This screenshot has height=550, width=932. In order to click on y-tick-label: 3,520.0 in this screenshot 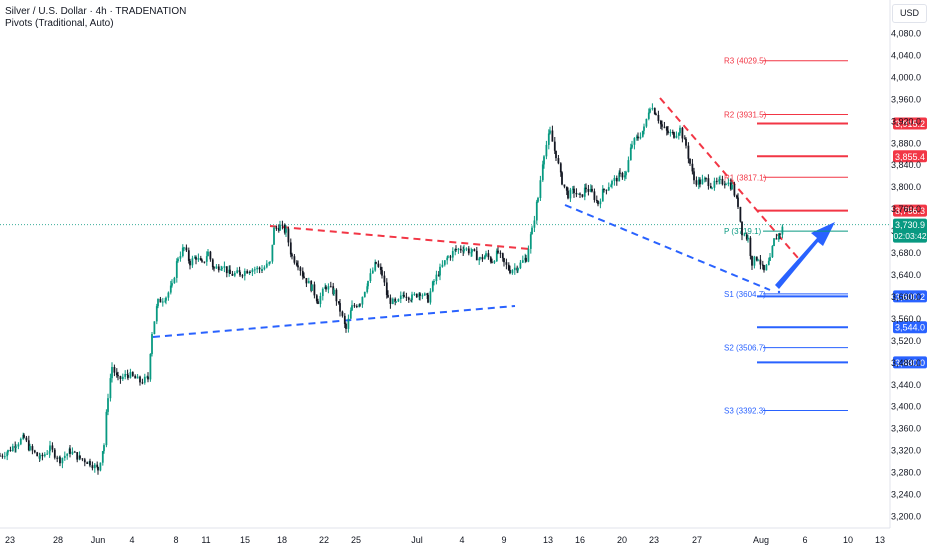, I will do `click(906, 341)`.